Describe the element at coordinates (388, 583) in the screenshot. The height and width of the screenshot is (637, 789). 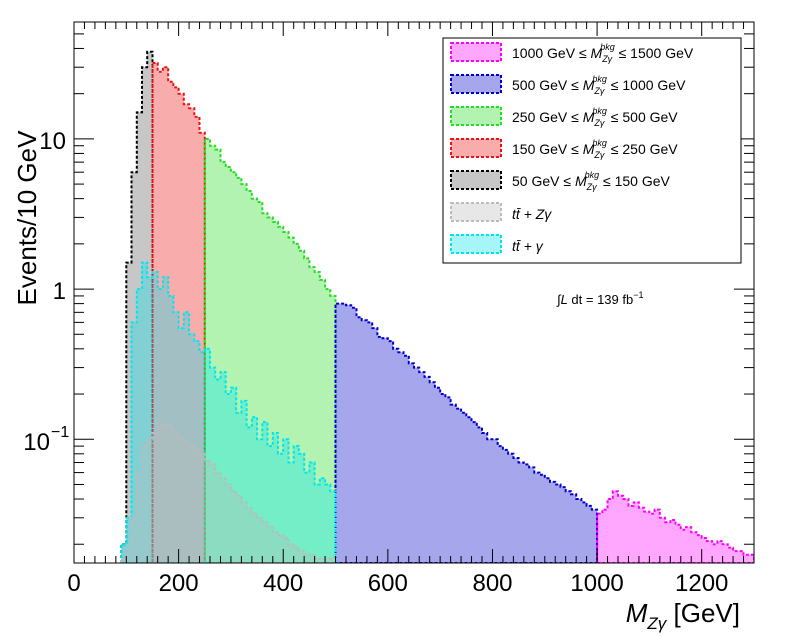
I see `x-tick-label: 600` at that location.